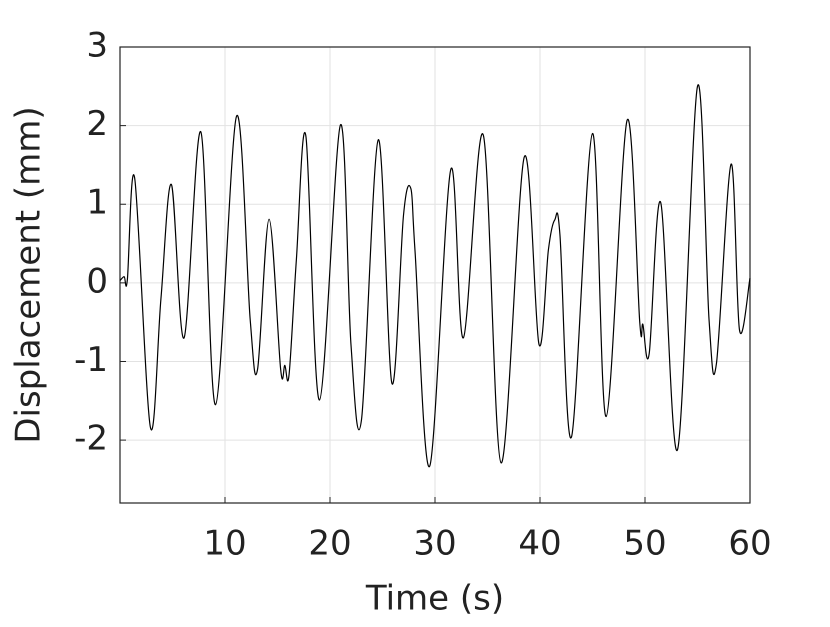 Image resolution: width=830 pixels, height=627 pixels. I want to click on x-tick-label: 50, so click(644, 544).